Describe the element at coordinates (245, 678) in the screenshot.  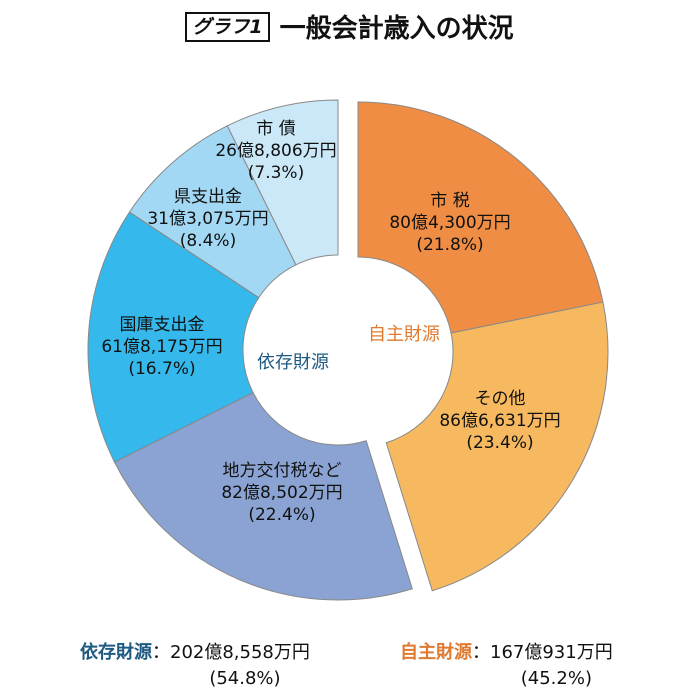
I see `dependent-total-pct: (54.8%)` at that location.